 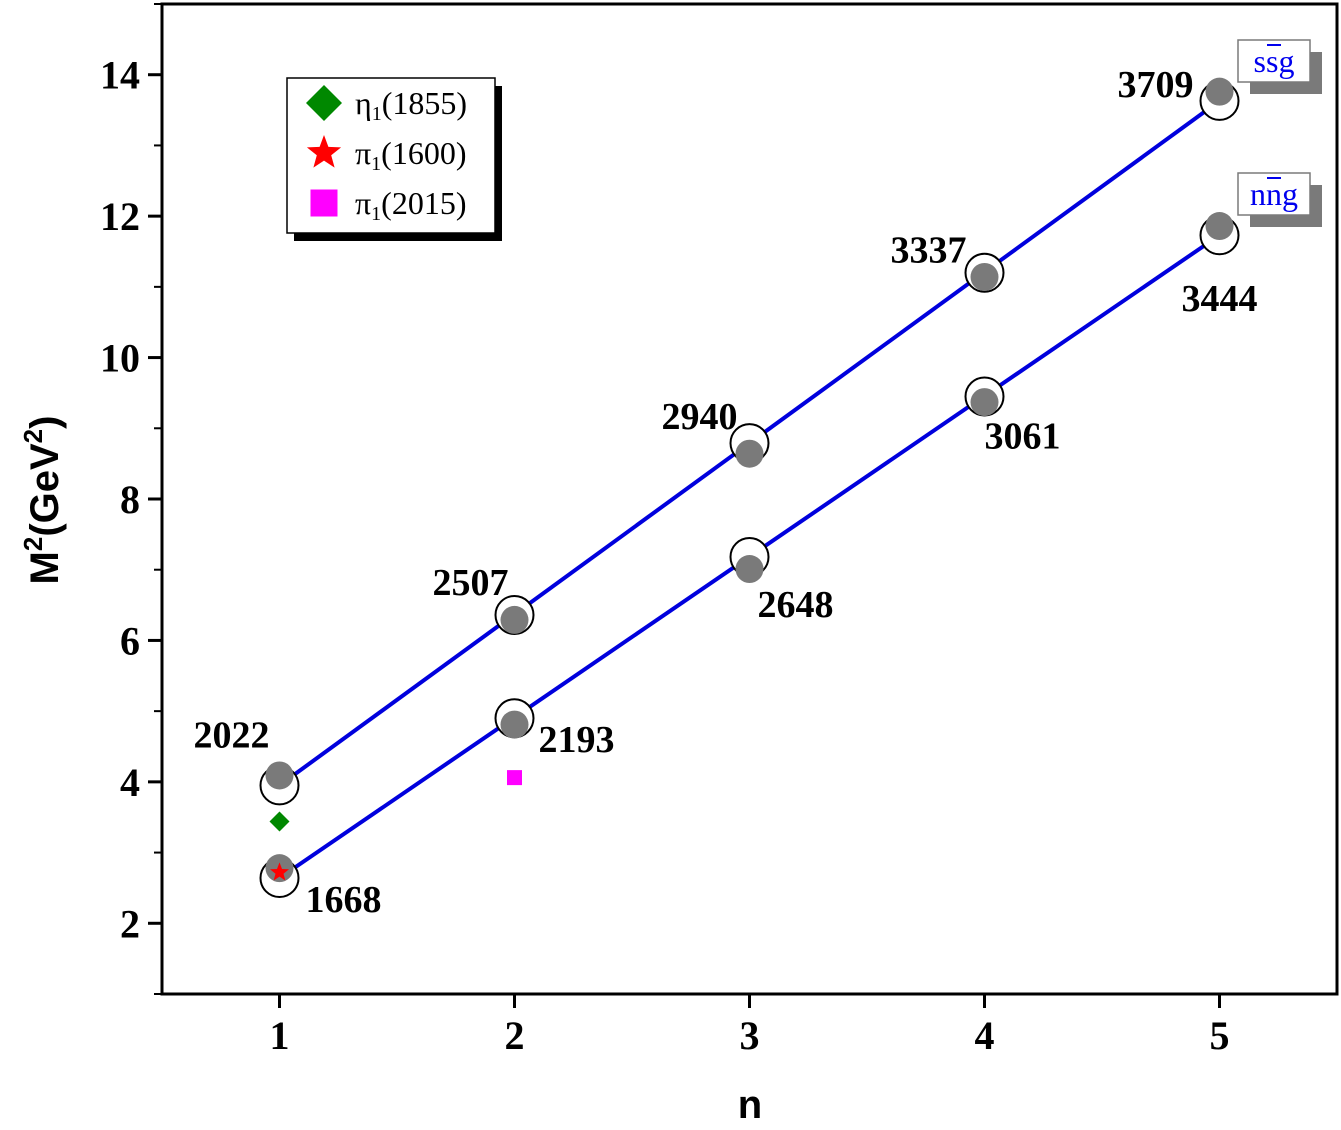 What do you see at coordinates (130, 782) in the screenshot?
I see `y-tick-label-4: 4` at bounding box center [130, 782].